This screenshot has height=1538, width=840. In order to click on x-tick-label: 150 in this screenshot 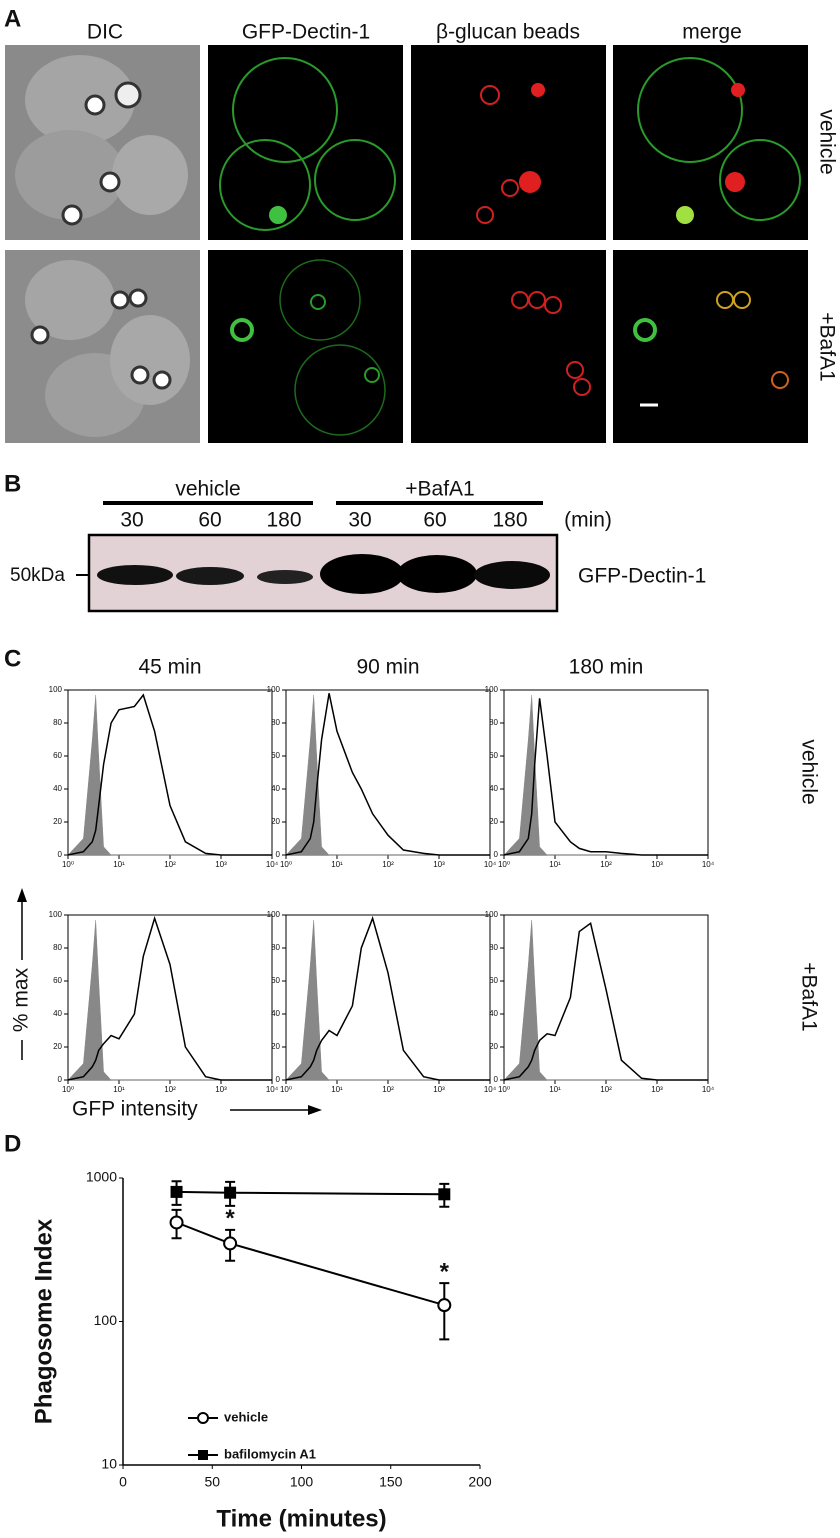, I will do `click(391, 1482)`.